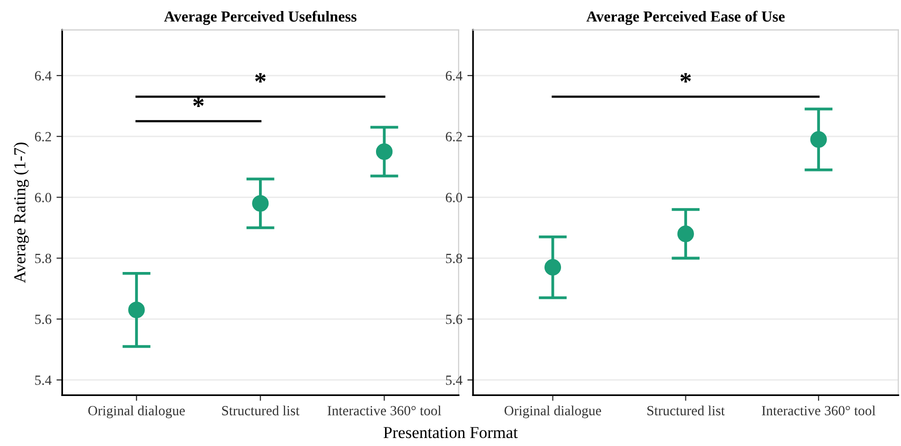 The height and width of the screenshot is (446, 901). What do you see at coordinates (21, 213) in the screenshot?
I see `y-axis-title: Average Rating (1-7)` at bounding box center [21, 213].